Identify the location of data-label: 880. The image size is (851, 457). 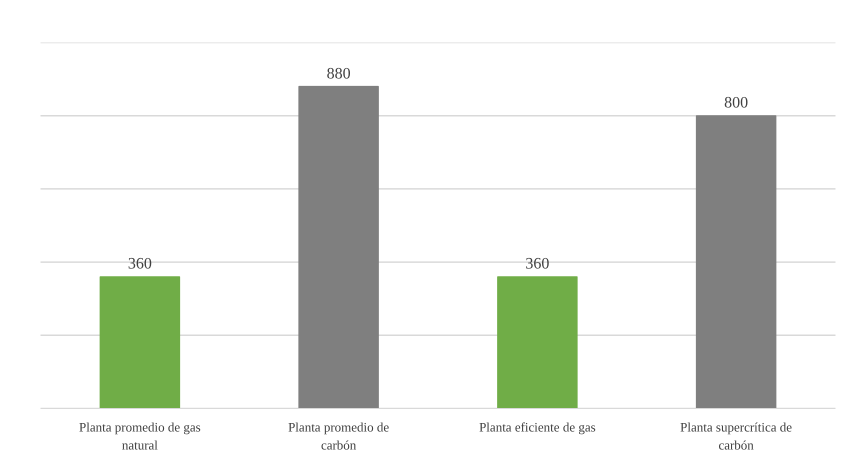
(338, 73).